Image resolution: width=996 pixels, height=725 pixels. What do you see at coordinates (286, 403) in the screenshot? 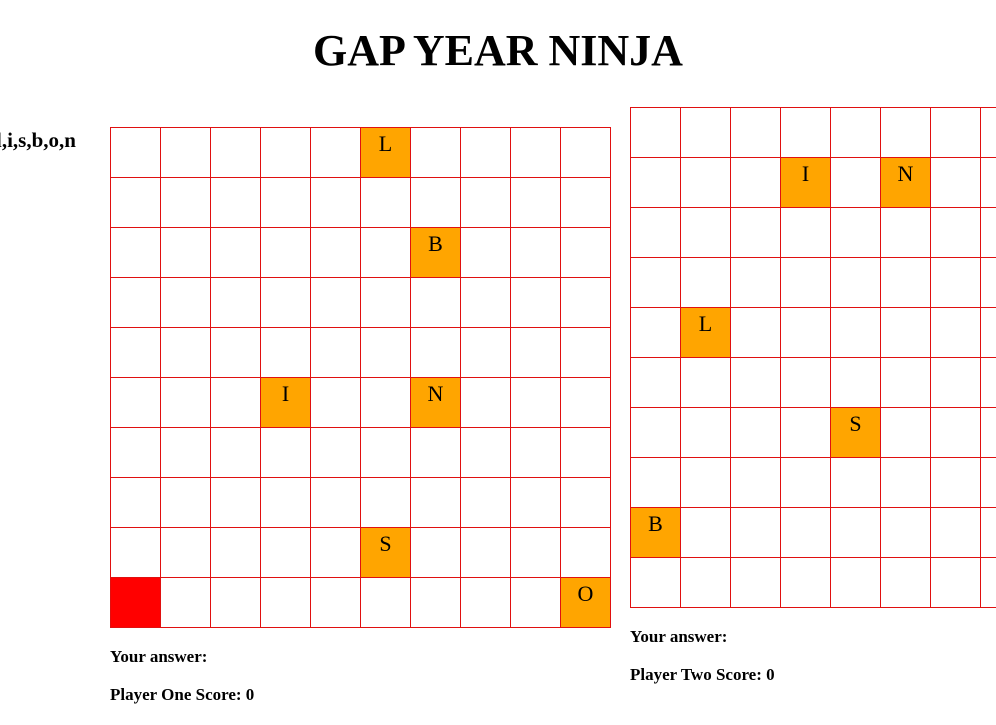
I see `p1-letter-tile: I` at bounding box center [286, 403].